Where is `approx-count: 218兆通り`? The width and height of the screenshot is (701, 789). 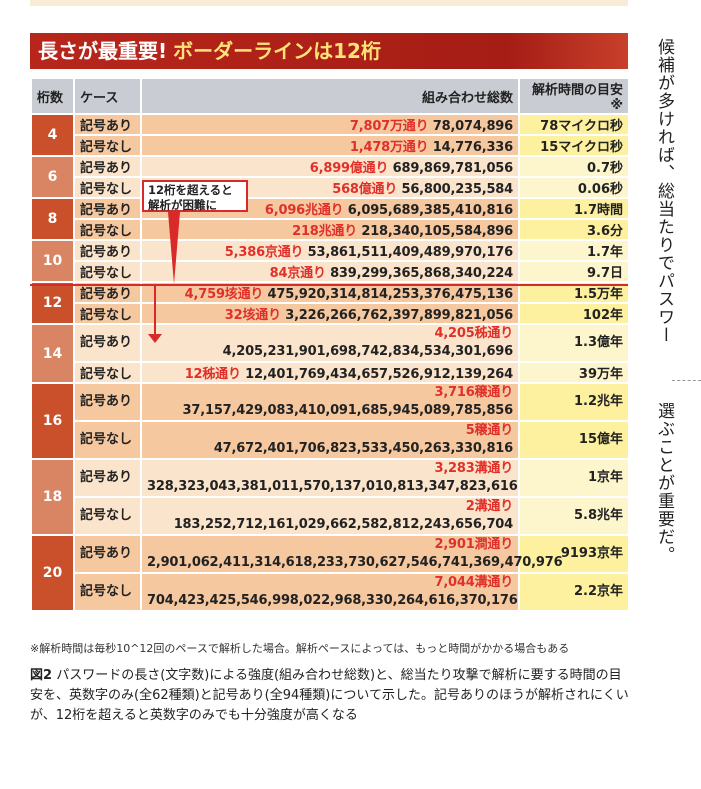 approx-count: 218兆通り is located at coordinates (325, 231).